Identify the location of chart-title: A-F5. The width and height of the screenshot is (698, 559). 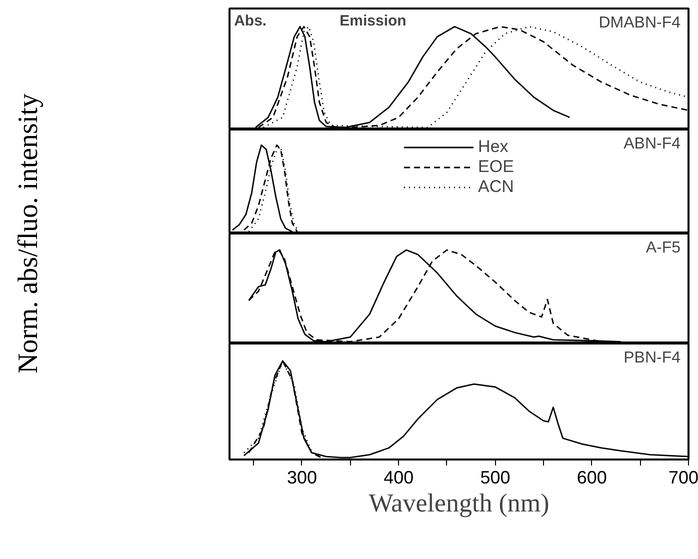
(663, 248).